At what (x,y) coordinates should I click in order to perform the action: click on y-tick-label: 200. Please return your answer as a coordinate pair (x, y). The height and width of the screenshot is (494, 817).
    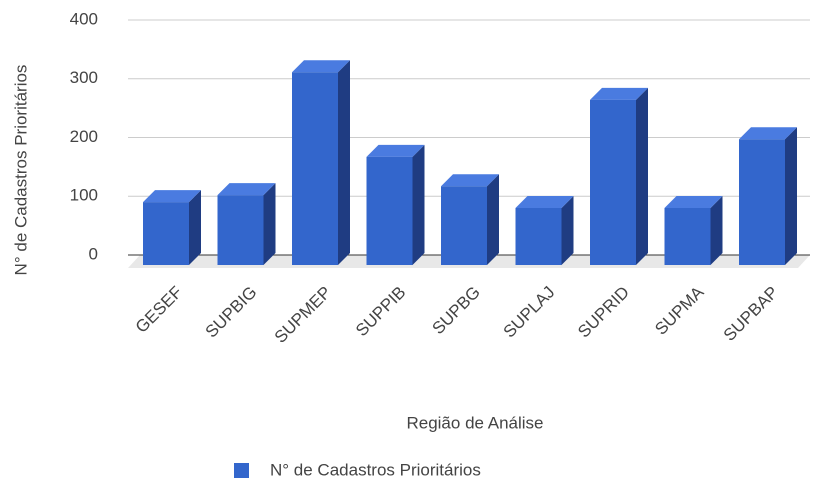
    Looking at the image, I should click on (84, 136).